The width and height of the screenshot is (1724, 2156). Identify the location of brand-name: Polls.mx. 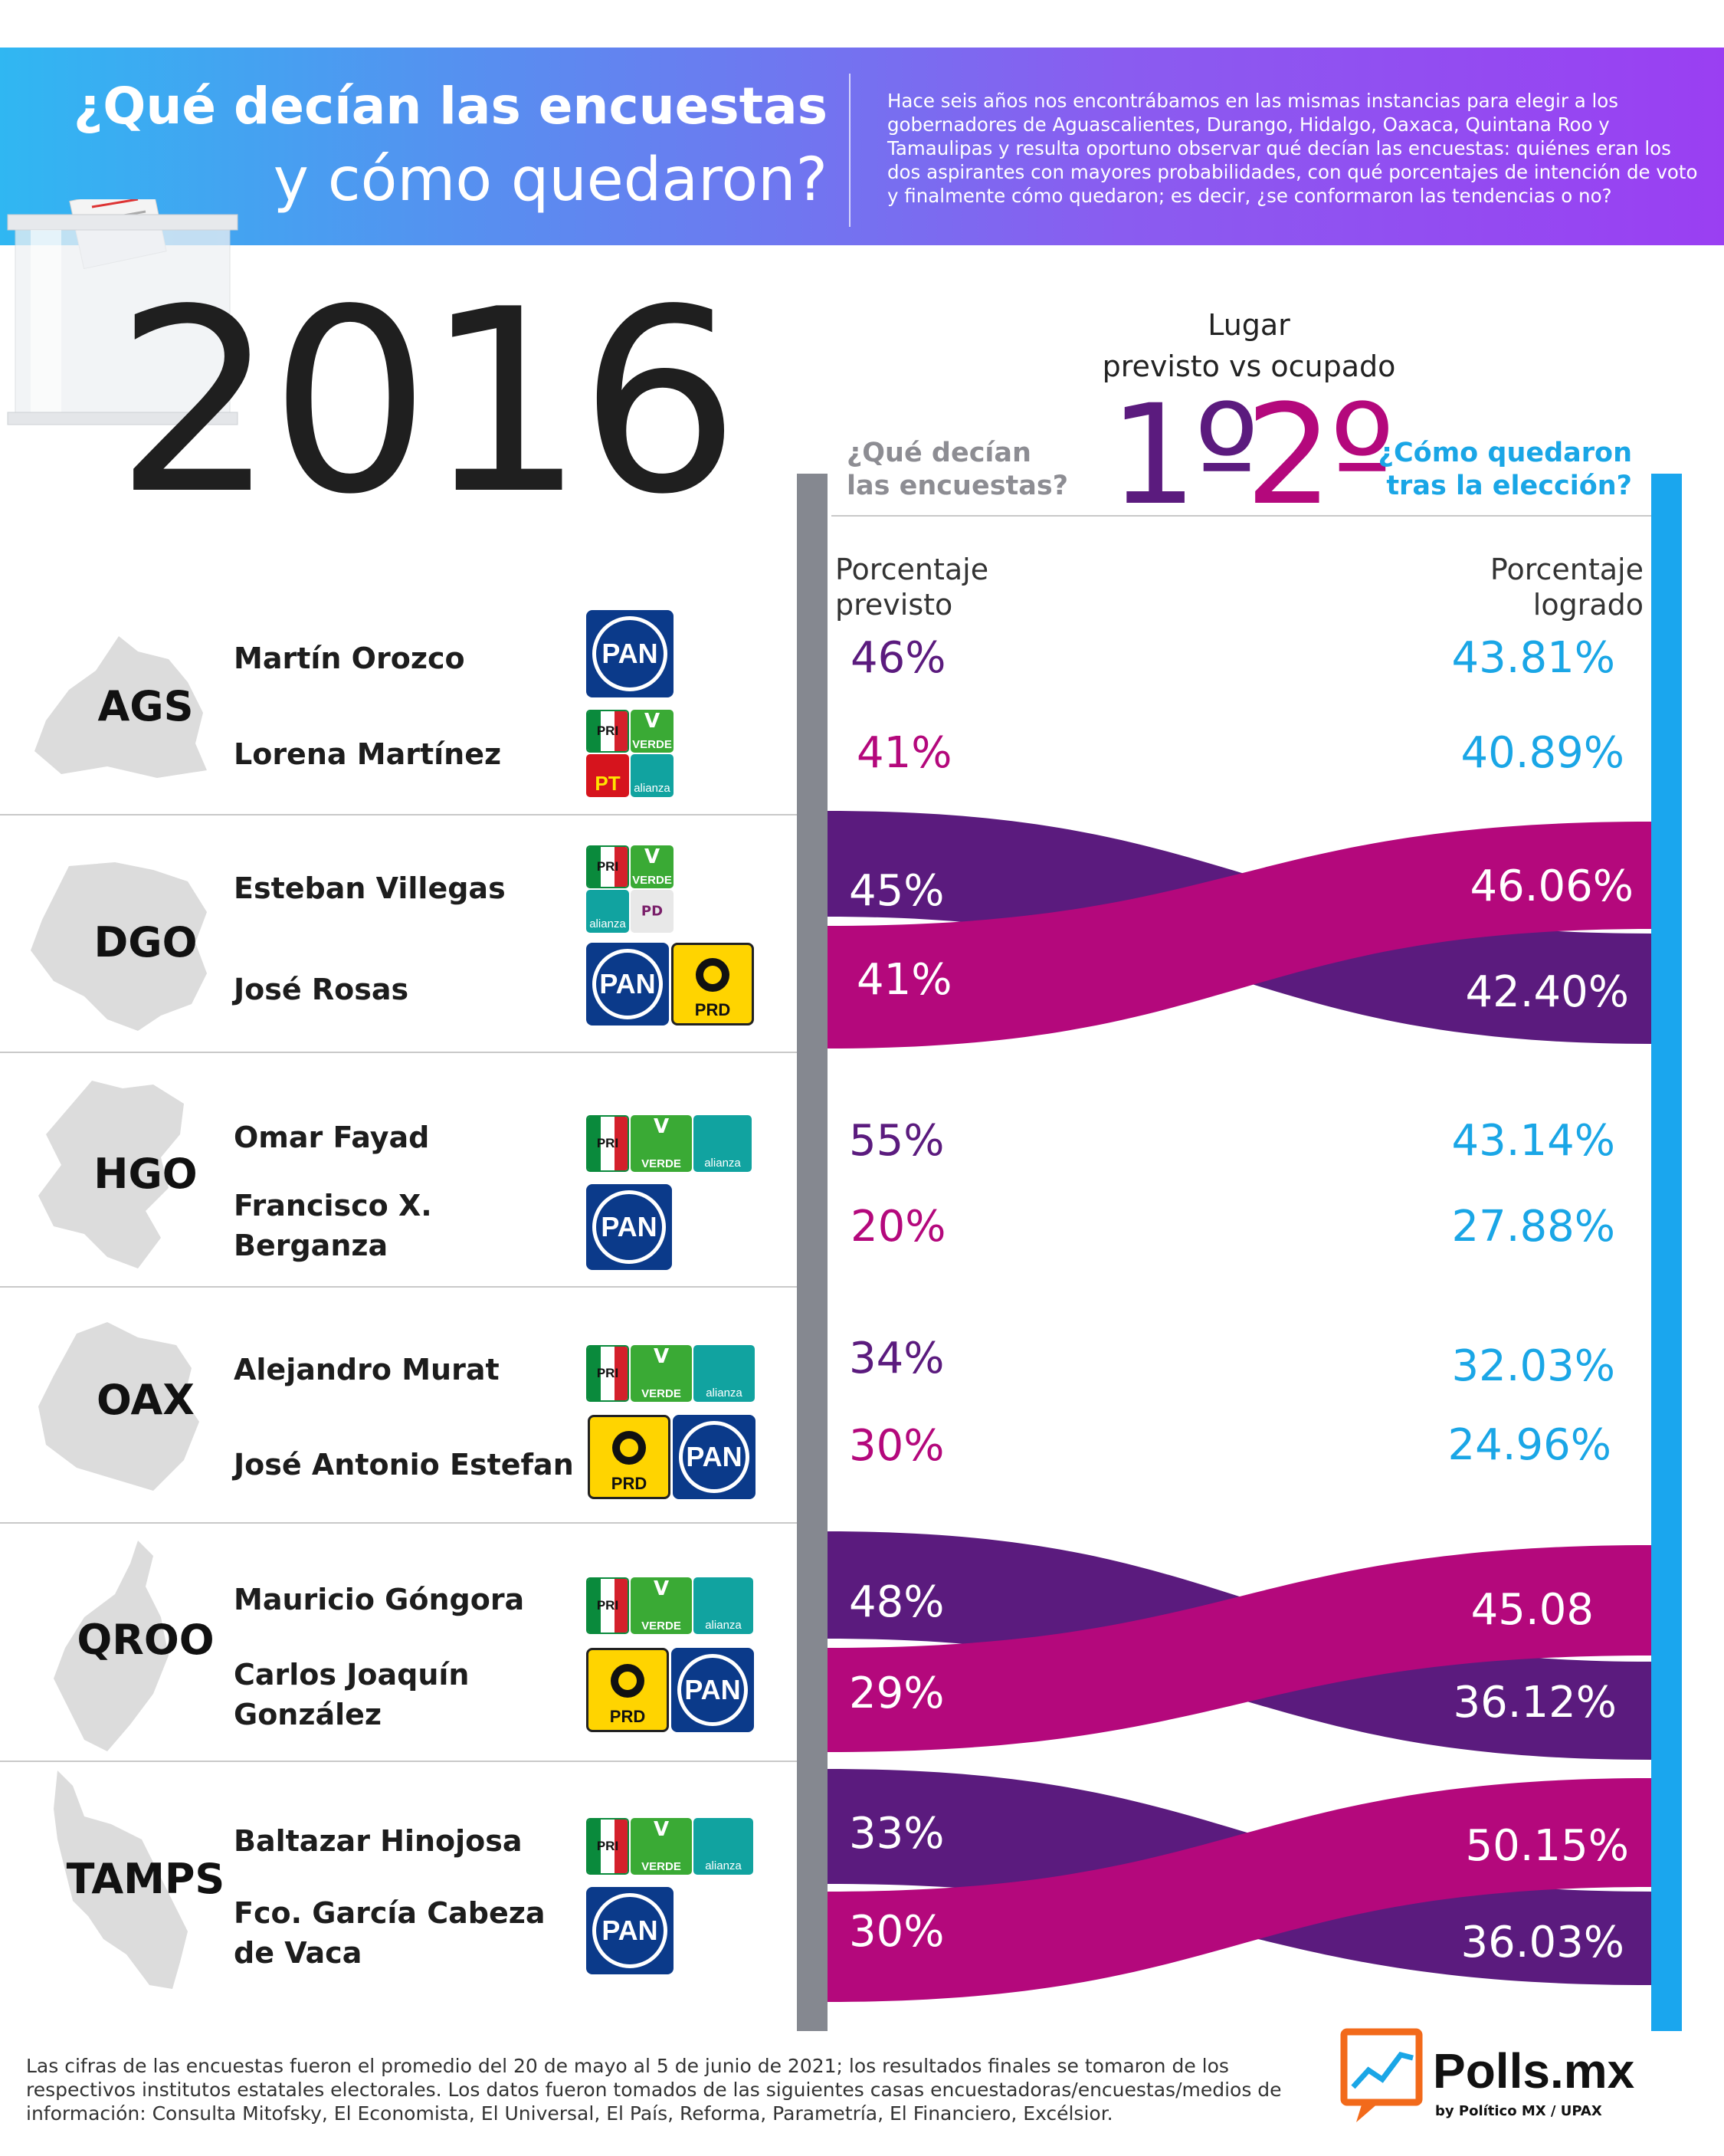
(1534, 2071).